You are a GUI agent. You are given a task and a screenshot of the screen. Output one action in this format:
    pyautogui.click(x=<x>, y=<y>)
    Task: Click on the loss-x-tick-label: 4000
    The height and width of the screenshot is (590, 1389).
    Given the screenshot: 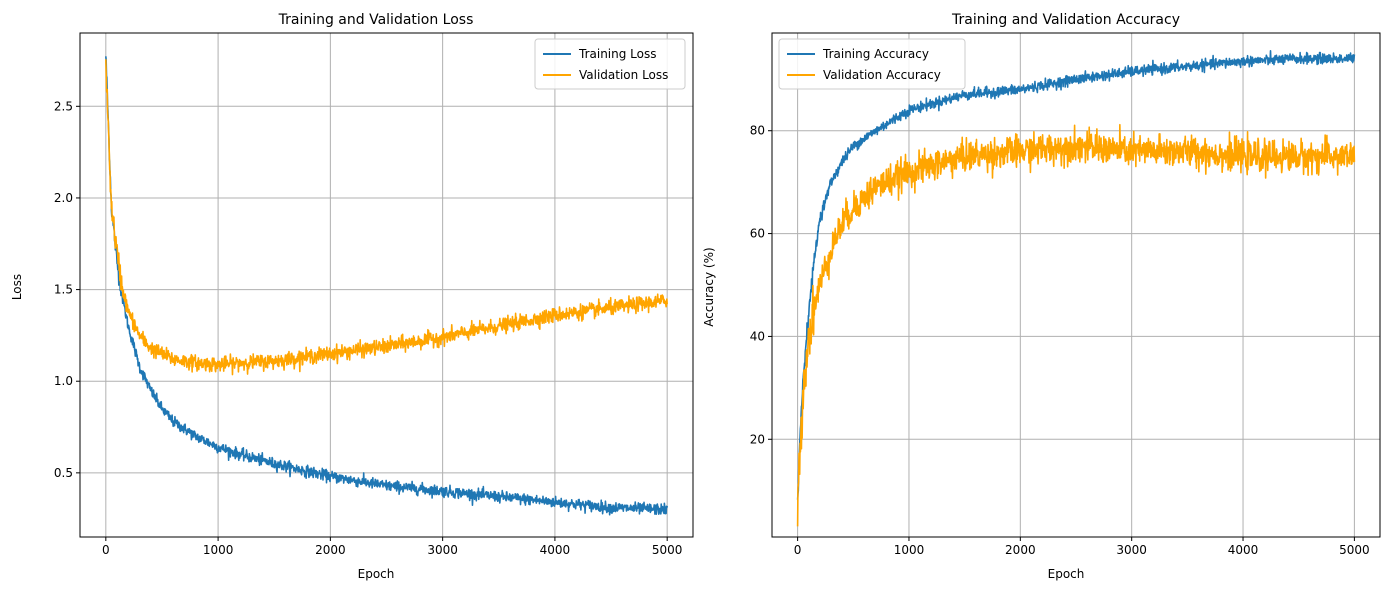 What is the action you would take?
    pyautogui.click(x=555, y=550)
    